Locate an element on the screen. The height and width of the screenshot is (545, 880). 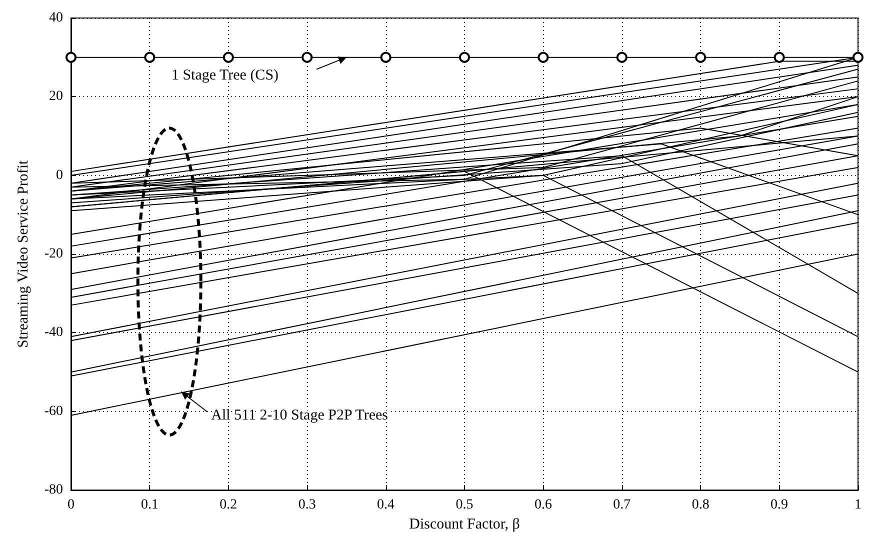
x-tick-label: 0.1 is located at coordinates (149, 505).